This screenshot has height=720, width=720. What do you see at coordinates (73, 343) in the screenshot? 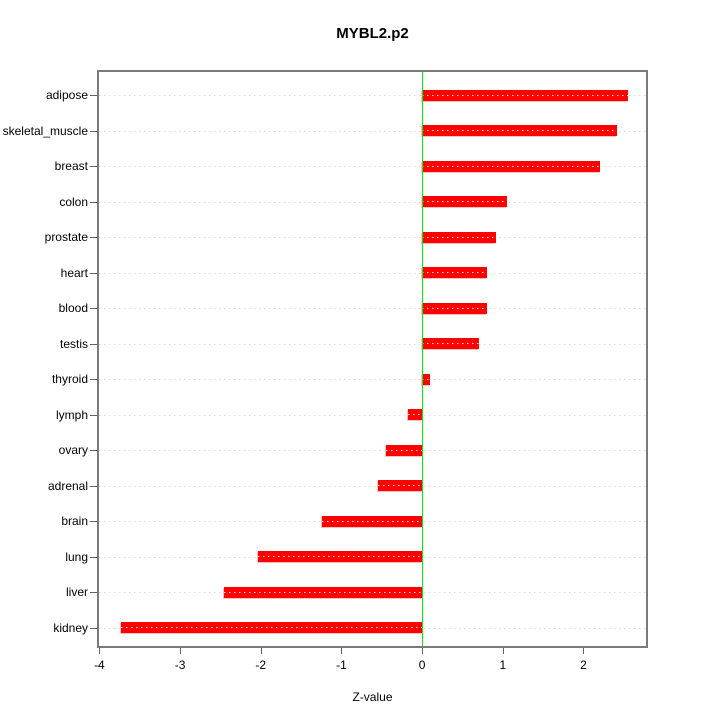
I see `y-label-testis: testis` at bounding box center [73, 343].